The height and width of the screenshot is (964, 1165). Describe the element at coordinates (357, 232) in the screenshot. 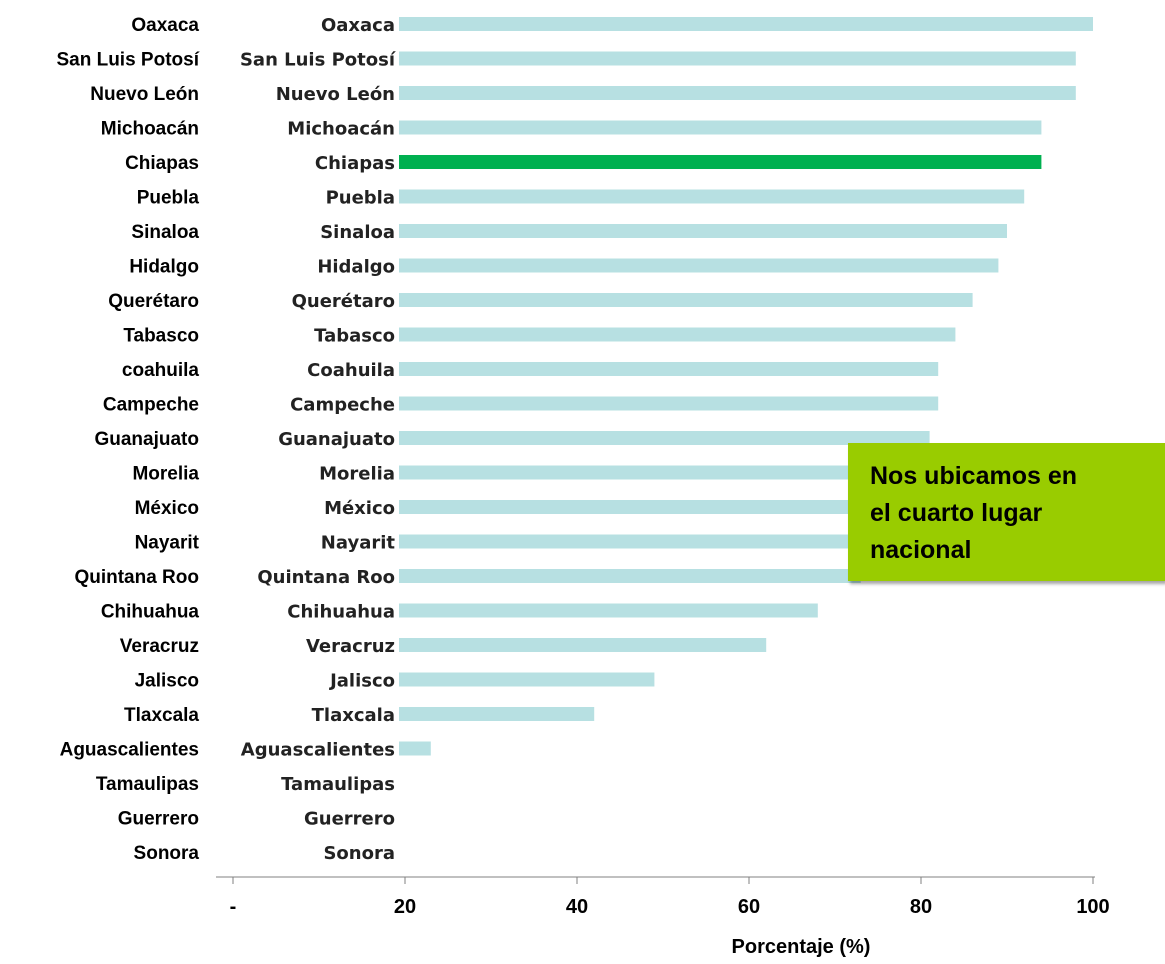

I see `category-label: Sinaloa` at that location.